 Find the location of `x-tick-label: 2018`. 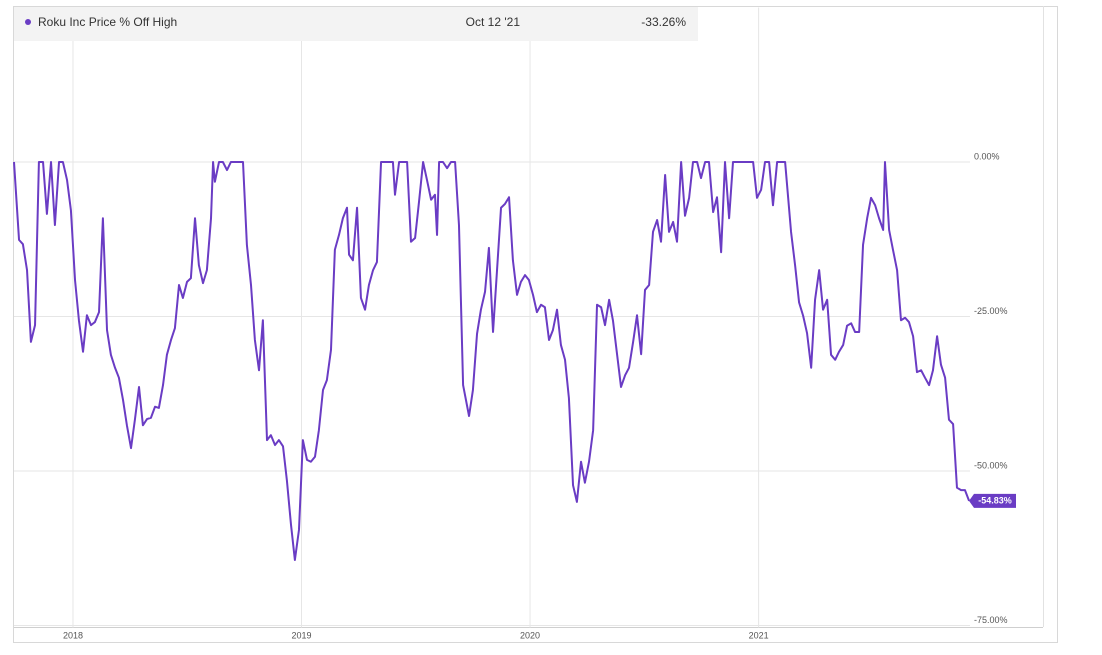

x-tick-label: 2018 is located at coordinates (73, 635).